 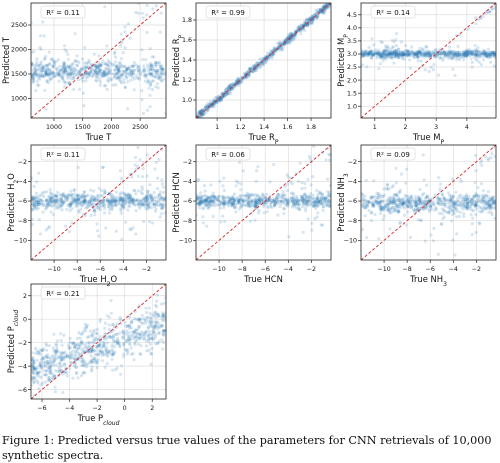 What do you see at coordinates (98, 281) in the screenshot?
I see `x-axis-label: True H2O` at bounding box center [98, 281].